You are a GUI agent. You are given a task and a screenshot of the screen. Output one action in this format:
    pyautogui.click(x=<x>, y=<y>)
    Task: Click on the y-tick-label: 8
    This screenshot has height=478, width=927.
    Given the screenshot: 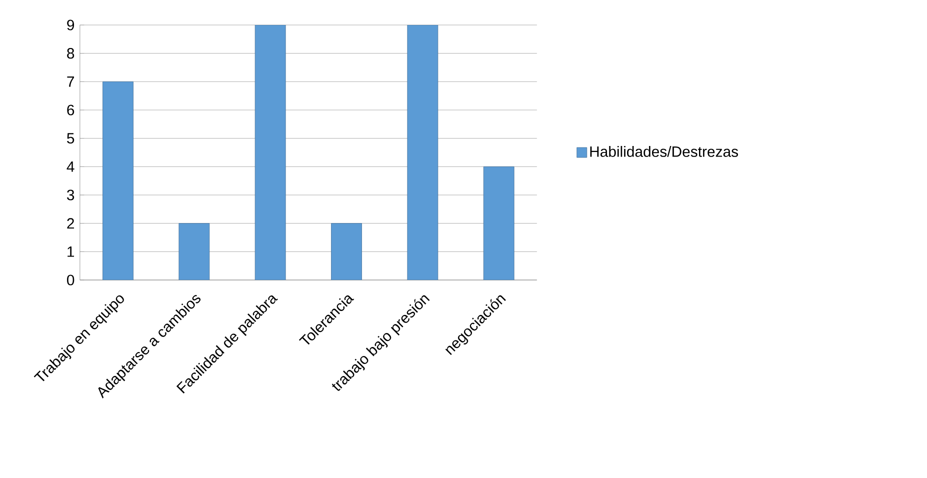 What is the action you would take?
    pyautogui.click(x=70, y=53)
    